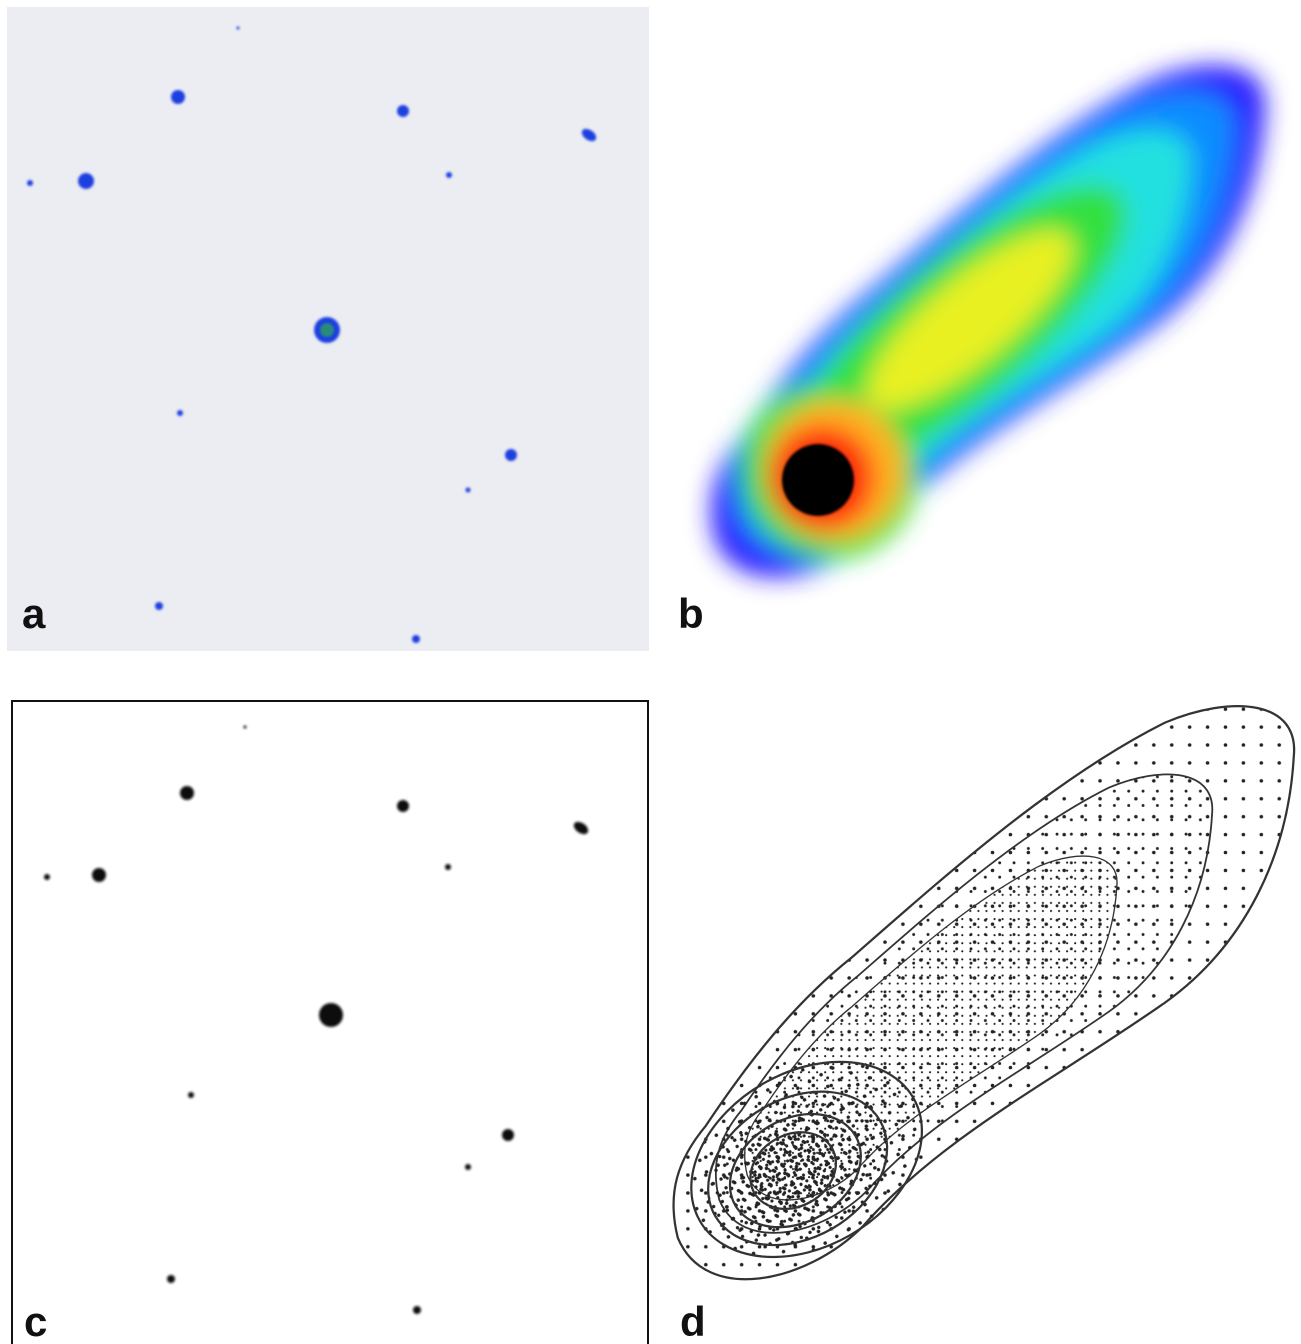 The width and height of the screenshot is (1301, 1344). I want to click on heatmap-core, so click(818, 480).